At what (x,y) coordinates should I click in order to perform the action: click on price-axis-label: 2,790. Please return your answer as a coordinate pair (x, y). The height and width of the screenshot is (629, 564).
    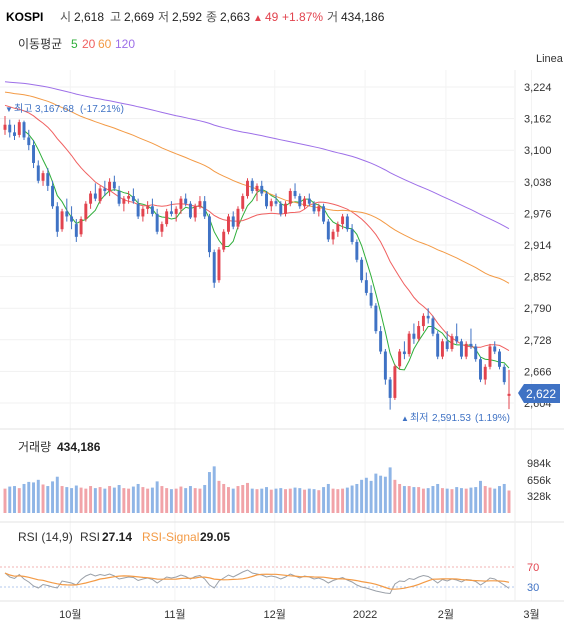
    Looking at the image, I should click on (538, 309).